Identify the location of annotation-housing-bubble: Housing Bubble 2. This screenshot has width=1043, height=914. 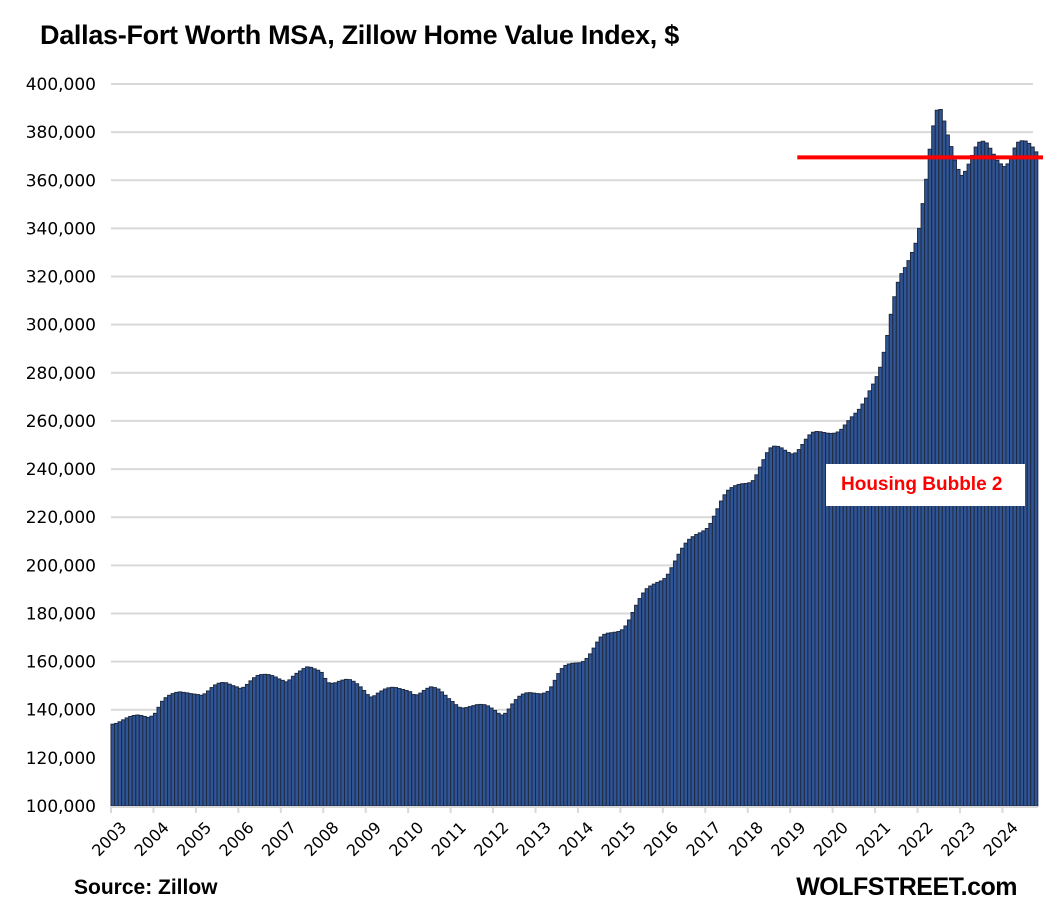
(922, 484).